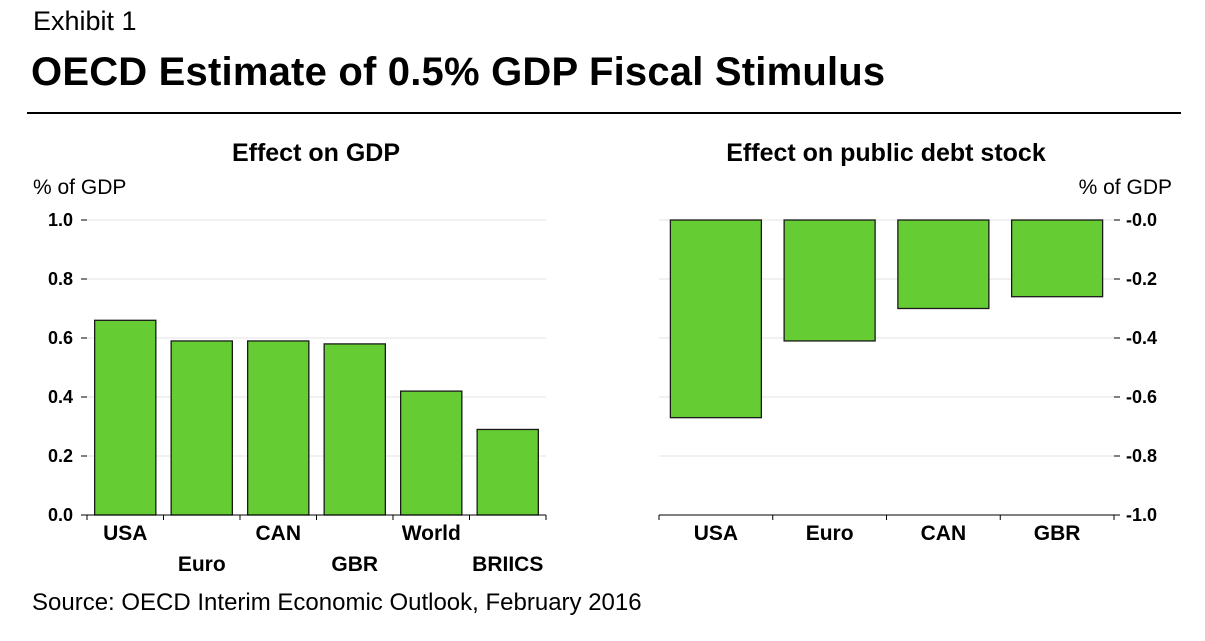 This screenshot has height=641, width=1205. Describe the element at coordinates (60, 397) in the screenshot. I see `y-tick-label: 0.4` at that location.